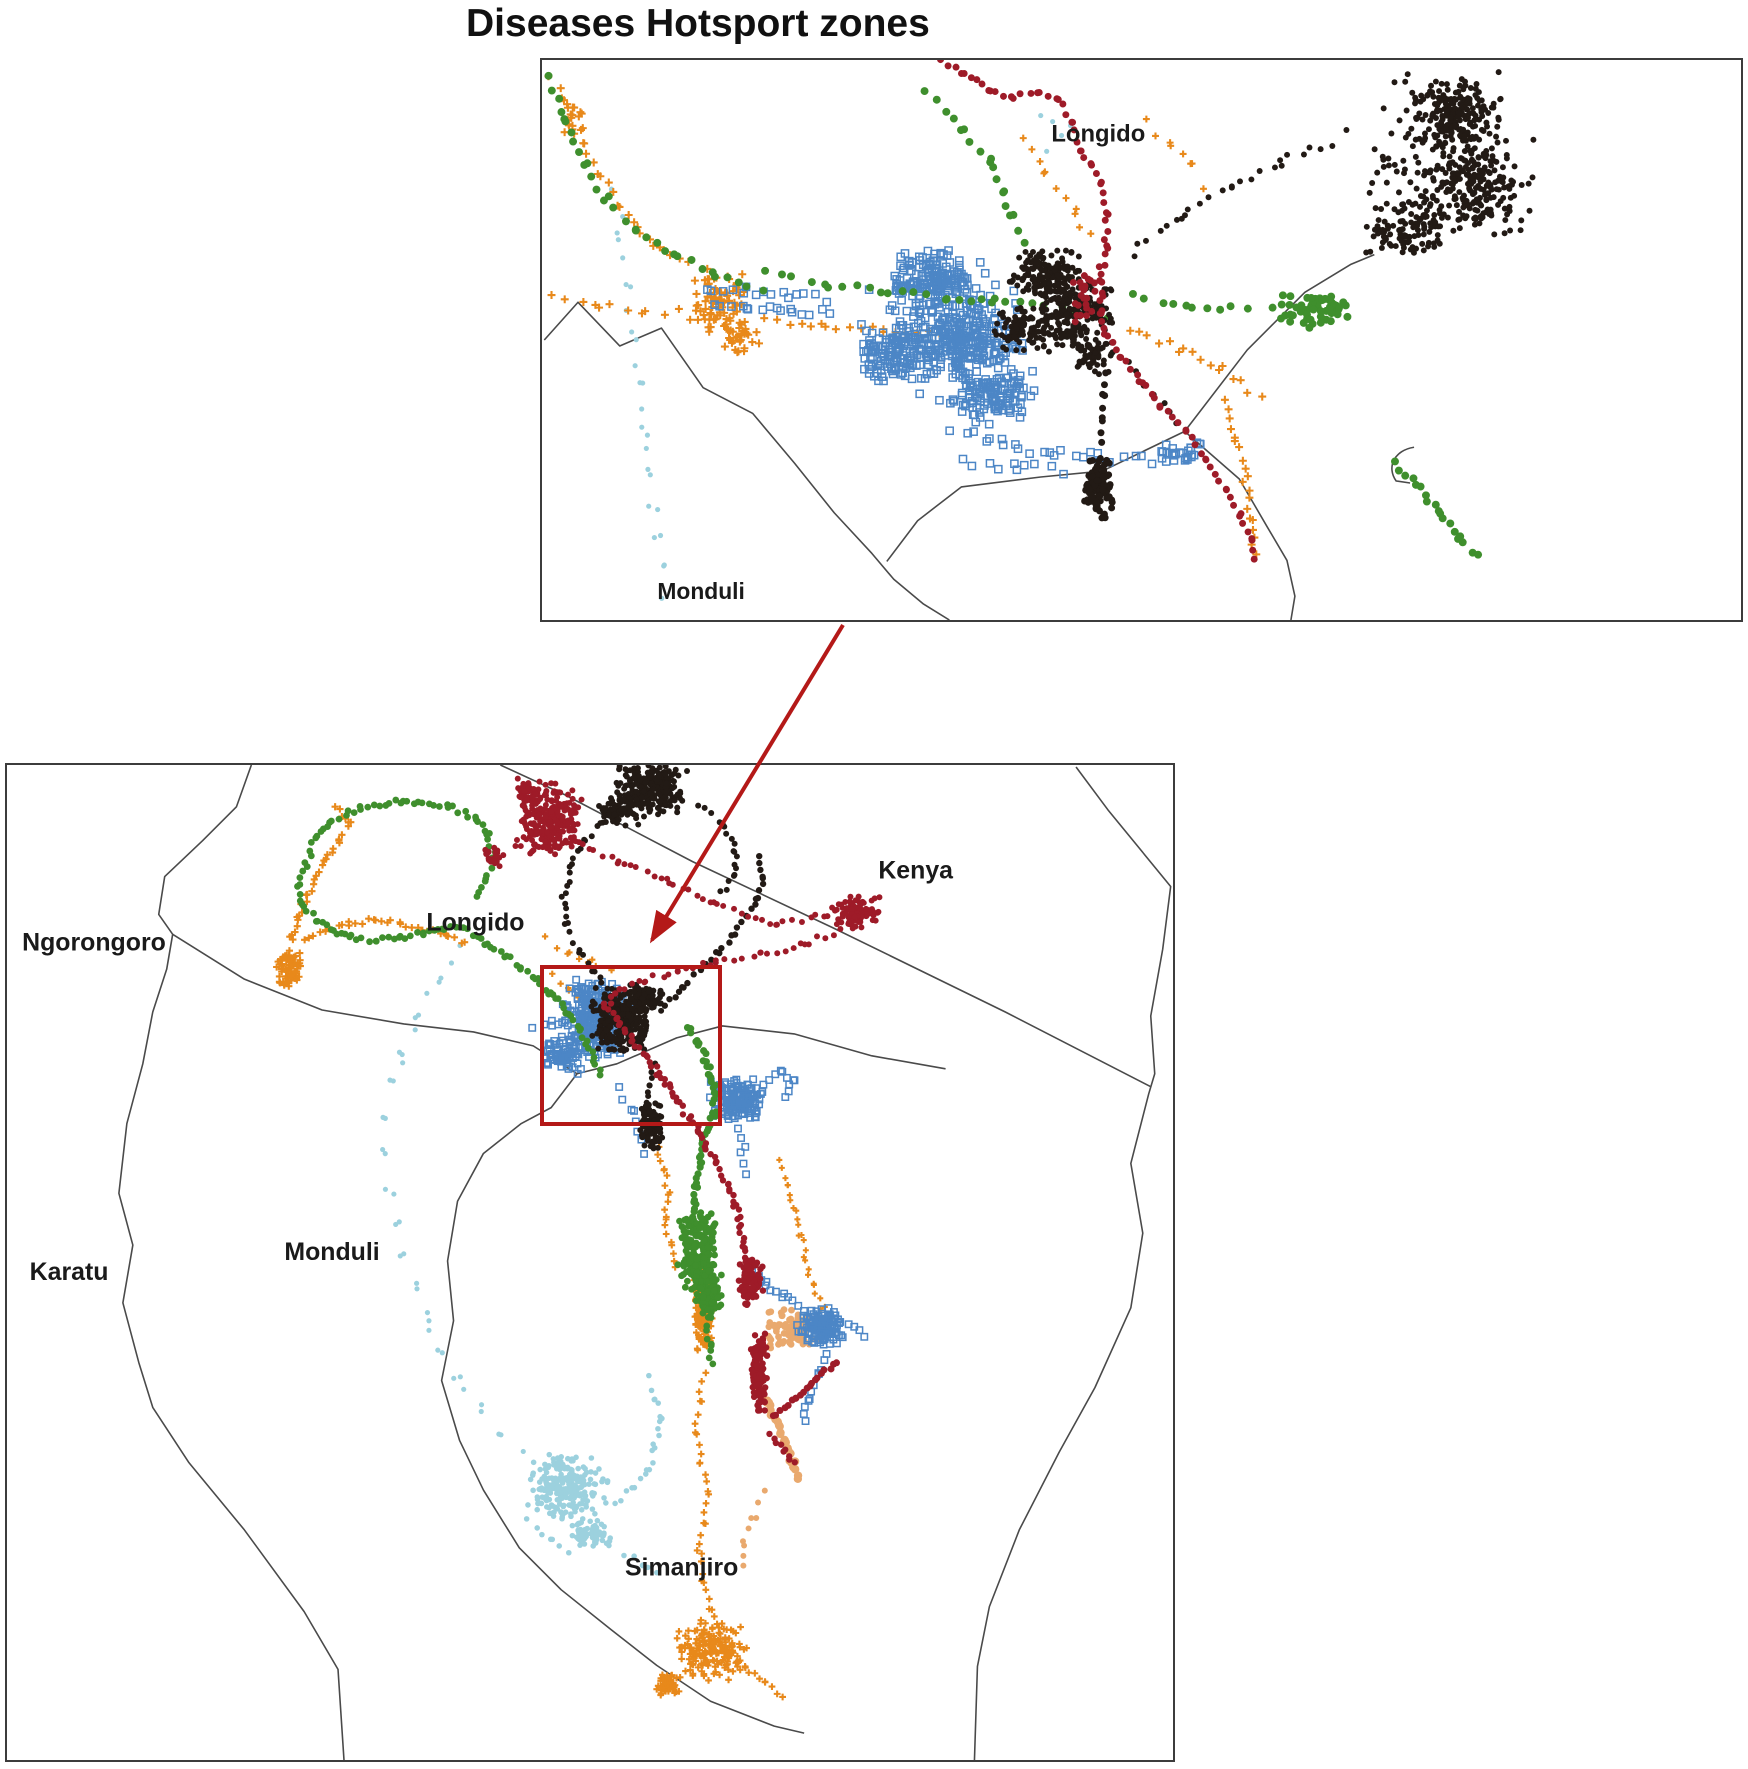 The image size is (1748, 1769). Describe the element at coordinates (753, 1528) in the screenshot. I see `trail-tan` at that location.